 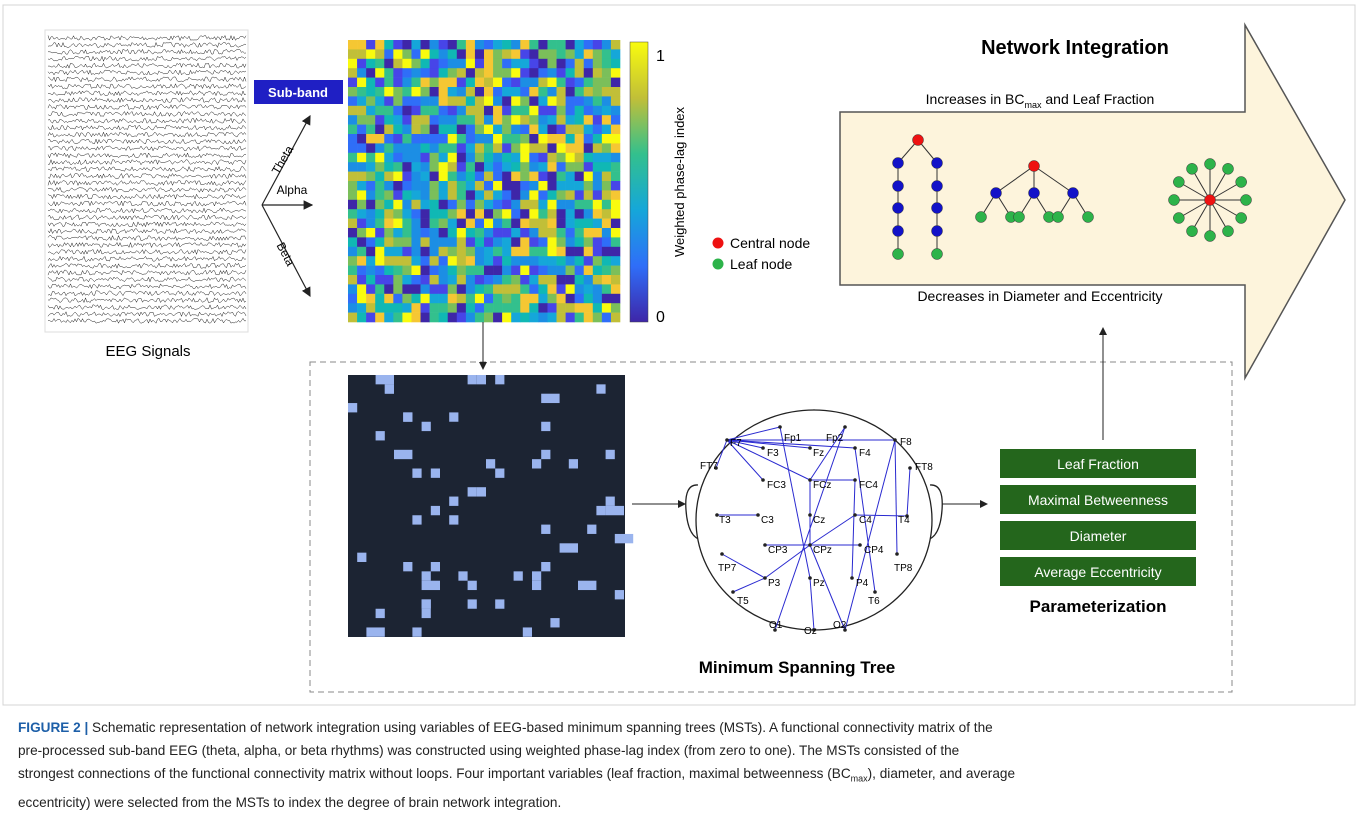 I want to click on band-label: Alpha, so click(x=292, y=190).